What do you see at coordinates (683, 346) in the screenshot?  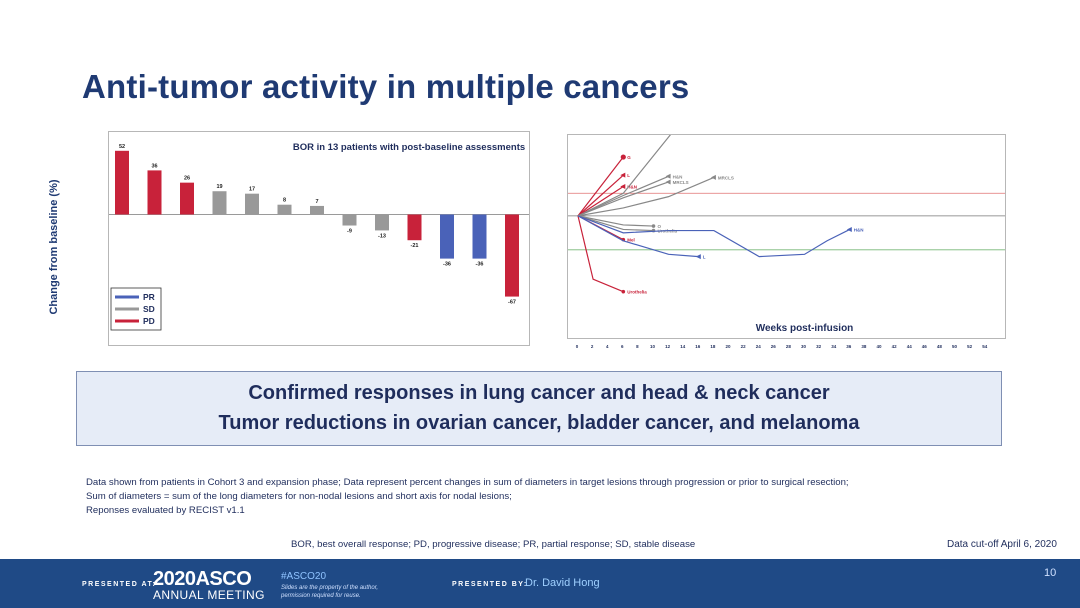 I see `x-tick-label: 14` at bounding box center [683, 346].